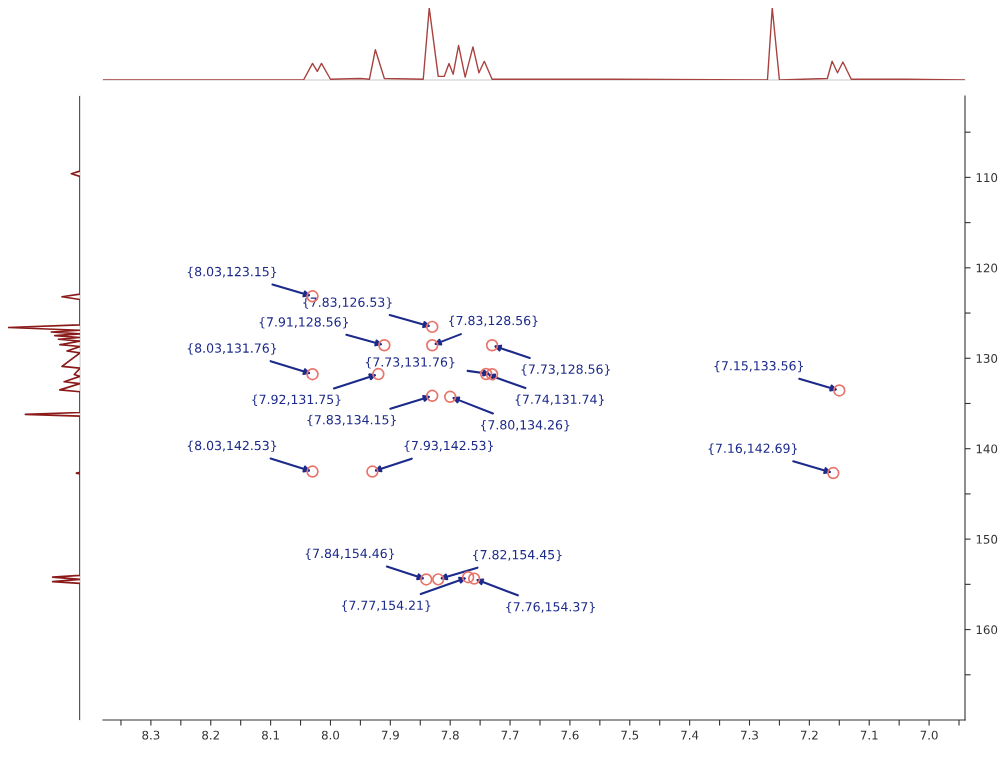 This screenshot has width=1002, height=761. Describe the element at coordinates (330, 735) in the screenshot. I see `x-tick-label: 8.0` at that location.